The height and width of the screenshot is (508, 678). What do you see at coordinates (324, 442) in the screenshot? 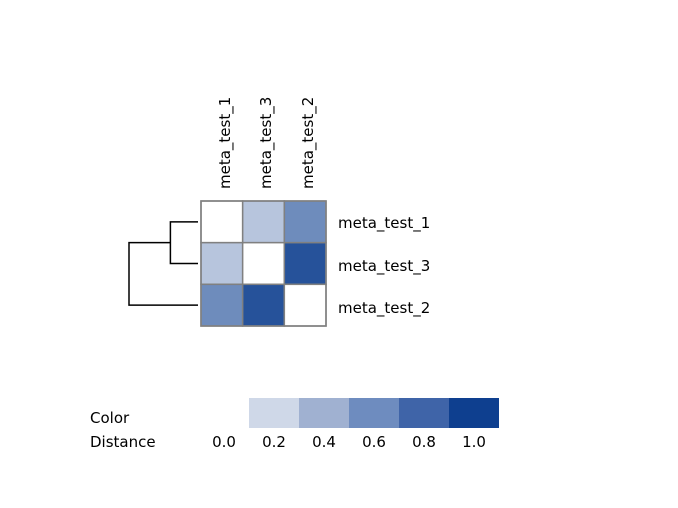
I see `legend-tick: 0.4` at bounding box center [324, 442].